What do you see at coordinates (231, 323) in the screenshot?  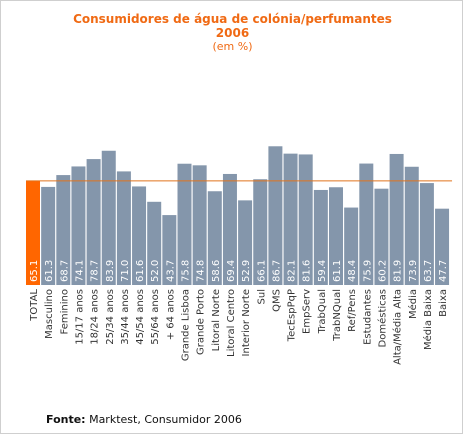 I see `category-label: Litoral Centro` at bounding box center [231, 323].